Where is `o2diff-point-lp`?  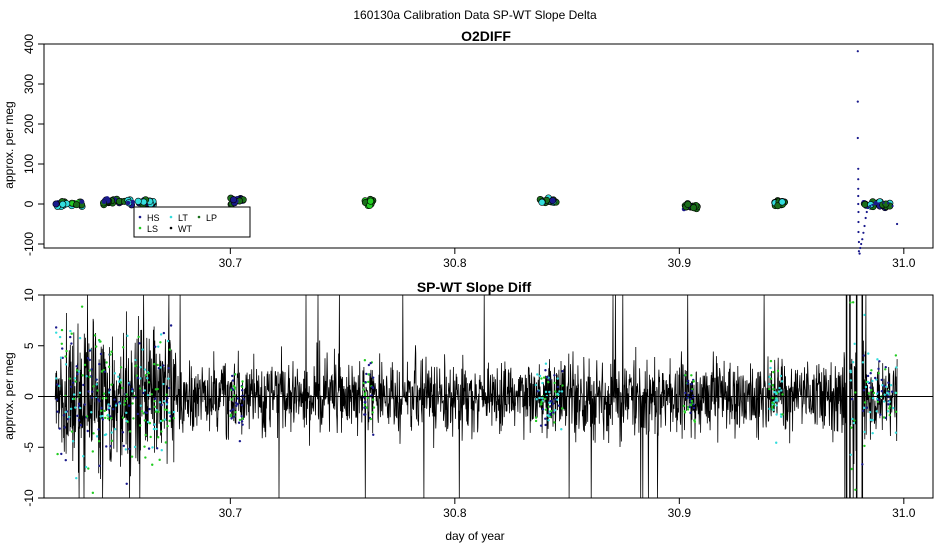 o2diff-point-lp is located at coordinates (77, 205).